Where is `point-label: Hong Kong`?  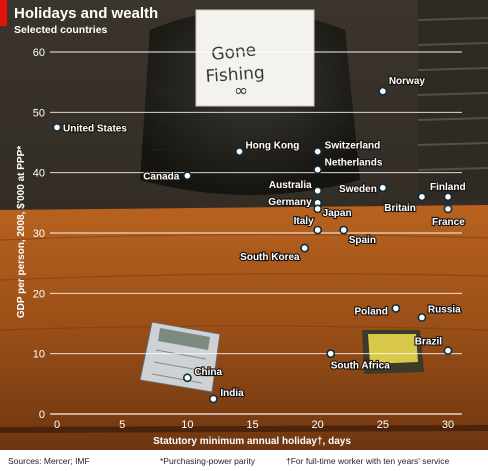 point-label: Hong Kong is located at coordinates (272, 146).